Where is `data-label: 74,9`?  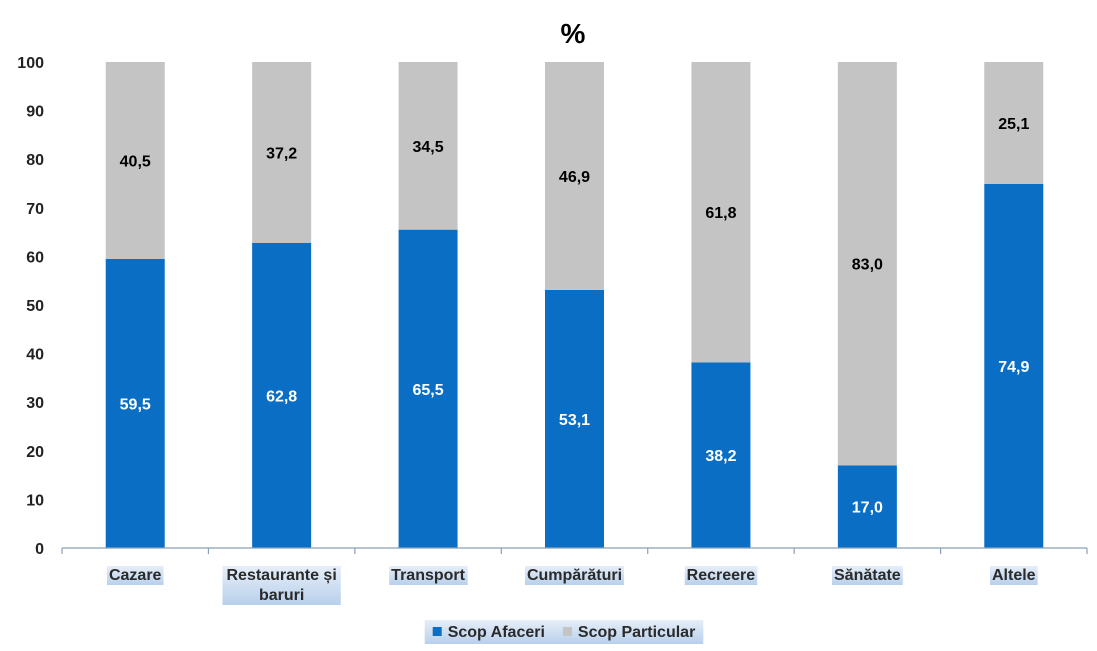
data-label: 74,9 is located at coordinates (1013, 367).